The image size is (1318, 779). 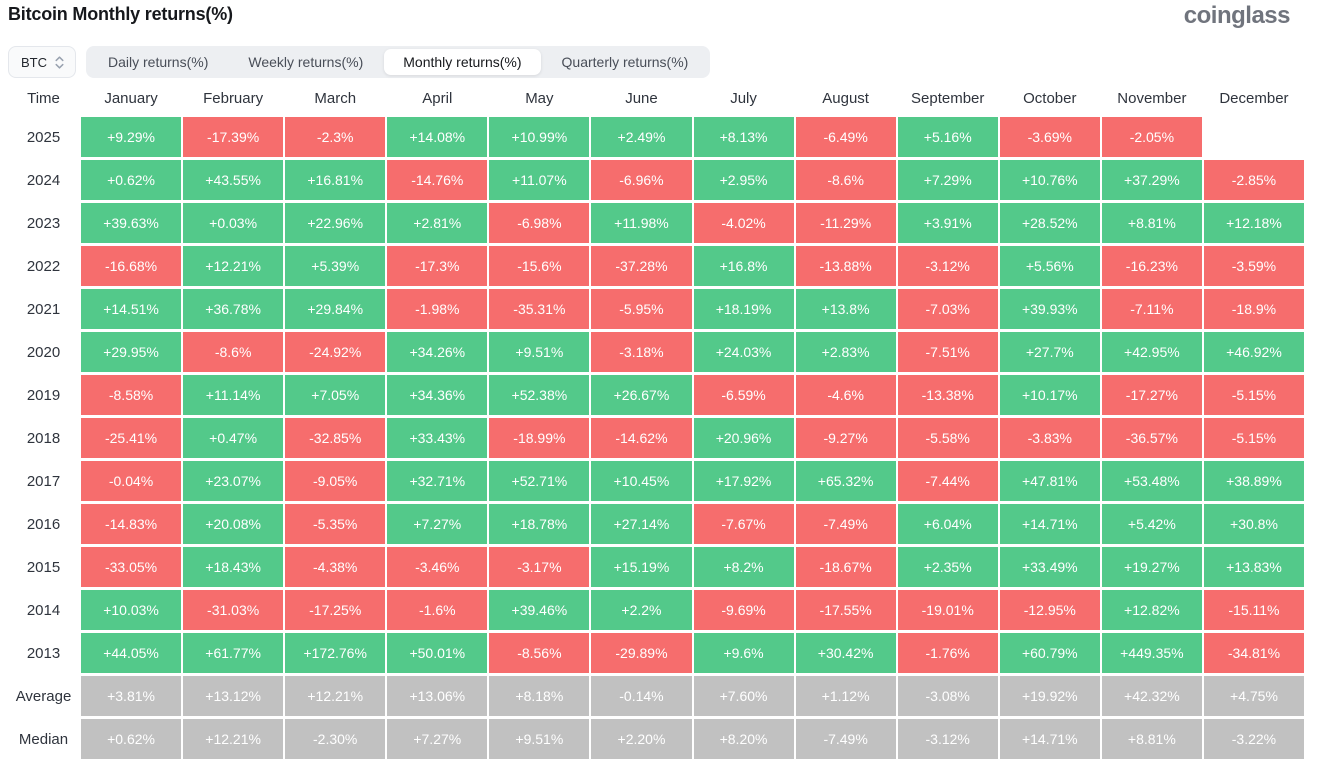 I want to click on return-cell: +10.03%, so click(x=131, y=610).